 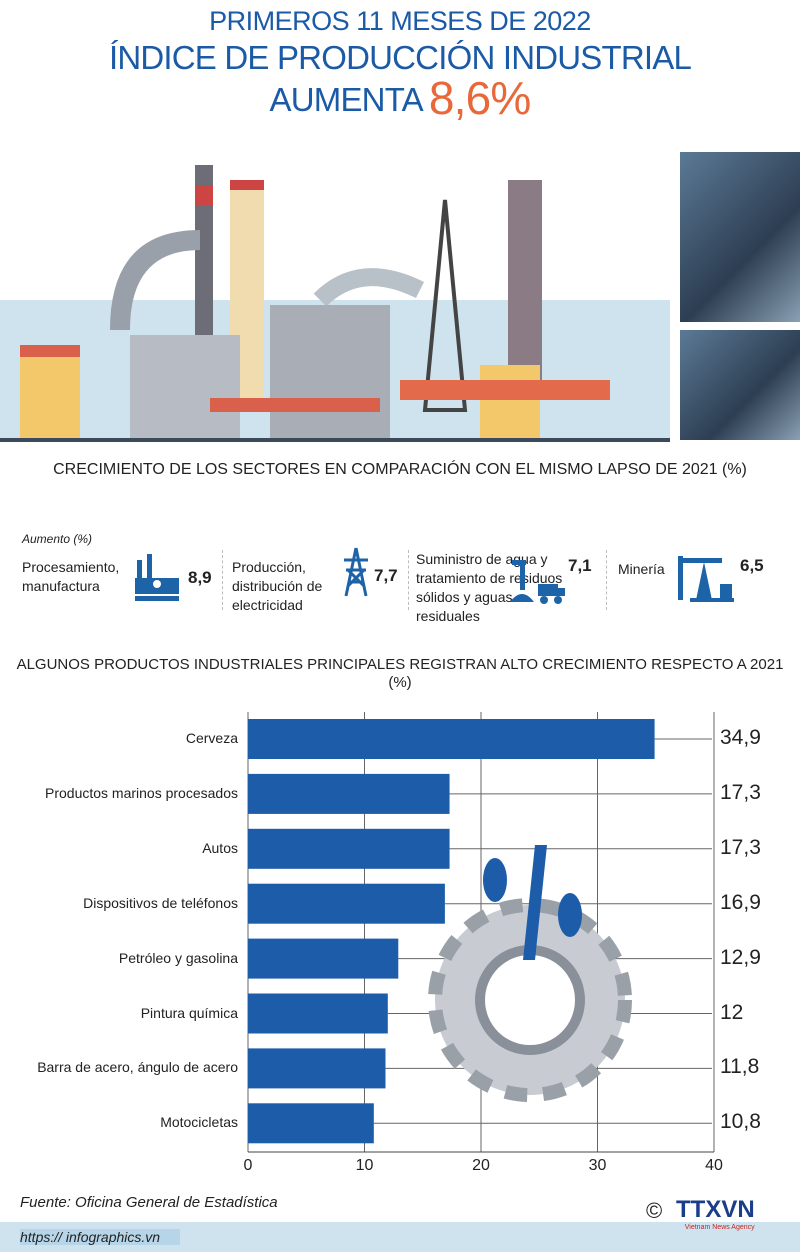 What do you see at coordinates (580, 565) in the screenshot?
I see `sector-value: 7,1` at bounding box center [580, 565].